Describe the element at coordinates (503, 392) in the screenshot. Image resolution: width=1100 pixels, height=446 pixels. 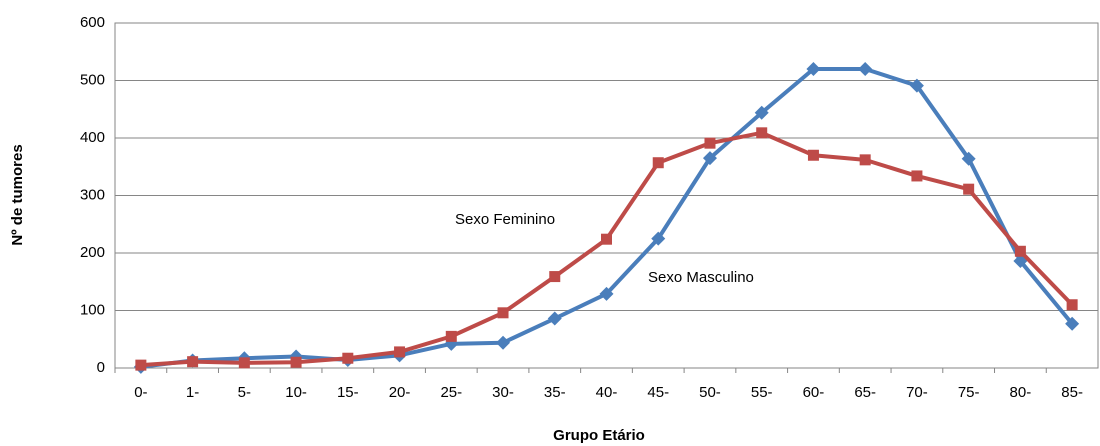
I see `x-tick-label: 30-` at that location.